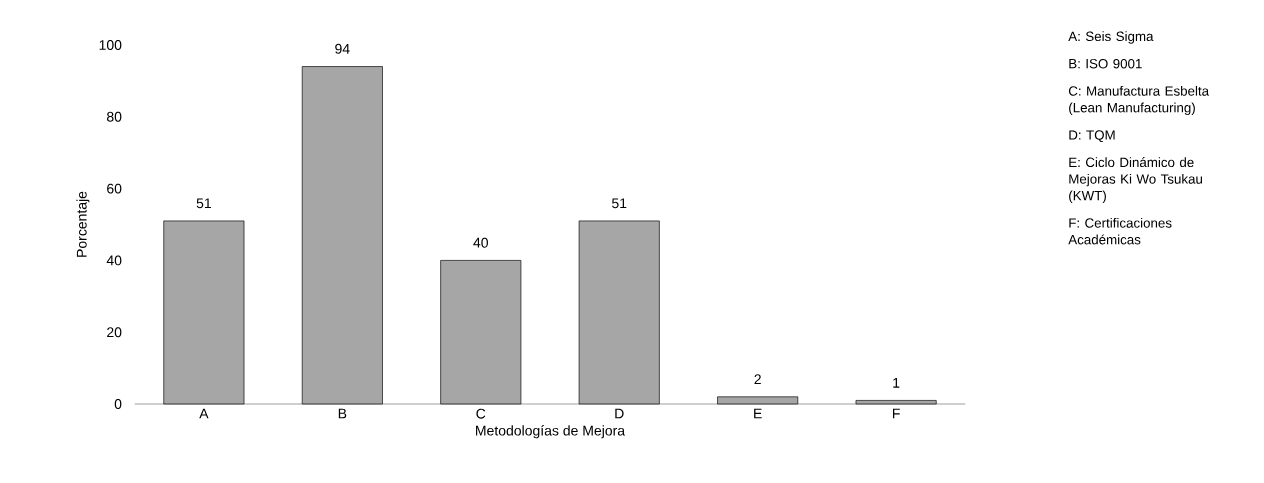 The height and width of the screenshot is (483, 1264). What do you see at coordinates (114, 116) in the screenshot?
I see `y-tick-label: 80` at bounding box center [114, 116].